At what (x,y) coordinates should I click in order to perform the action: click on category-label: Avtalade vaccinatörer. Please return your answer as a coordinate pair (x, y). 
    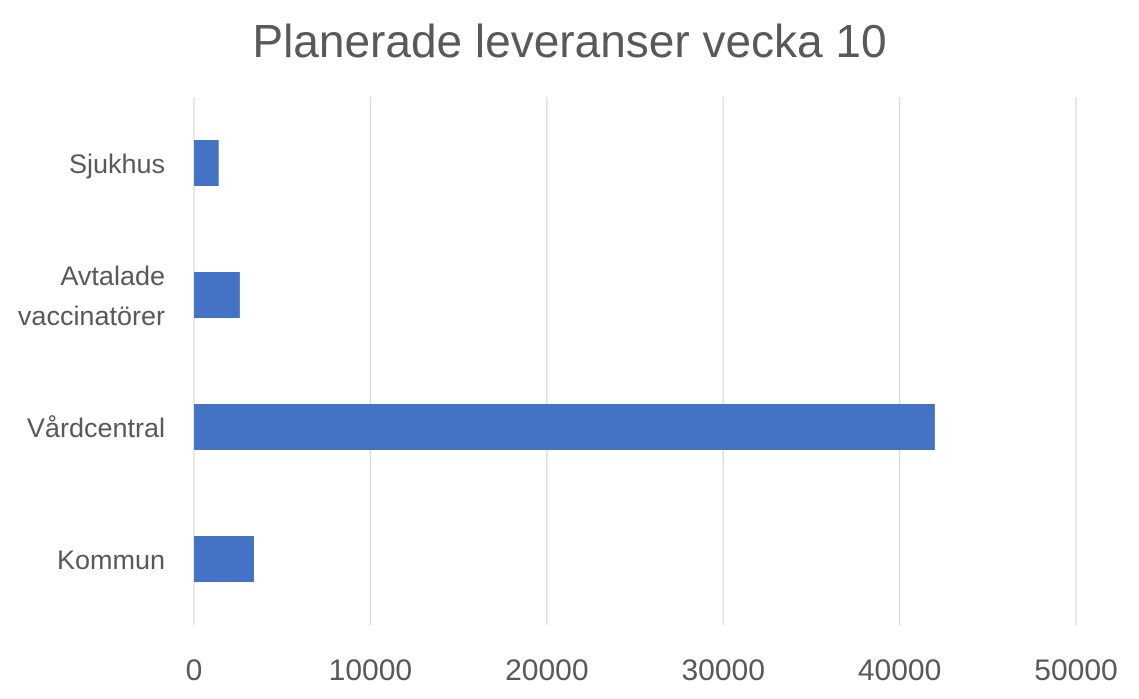
    Looking at the image, I should click on (91, 296).